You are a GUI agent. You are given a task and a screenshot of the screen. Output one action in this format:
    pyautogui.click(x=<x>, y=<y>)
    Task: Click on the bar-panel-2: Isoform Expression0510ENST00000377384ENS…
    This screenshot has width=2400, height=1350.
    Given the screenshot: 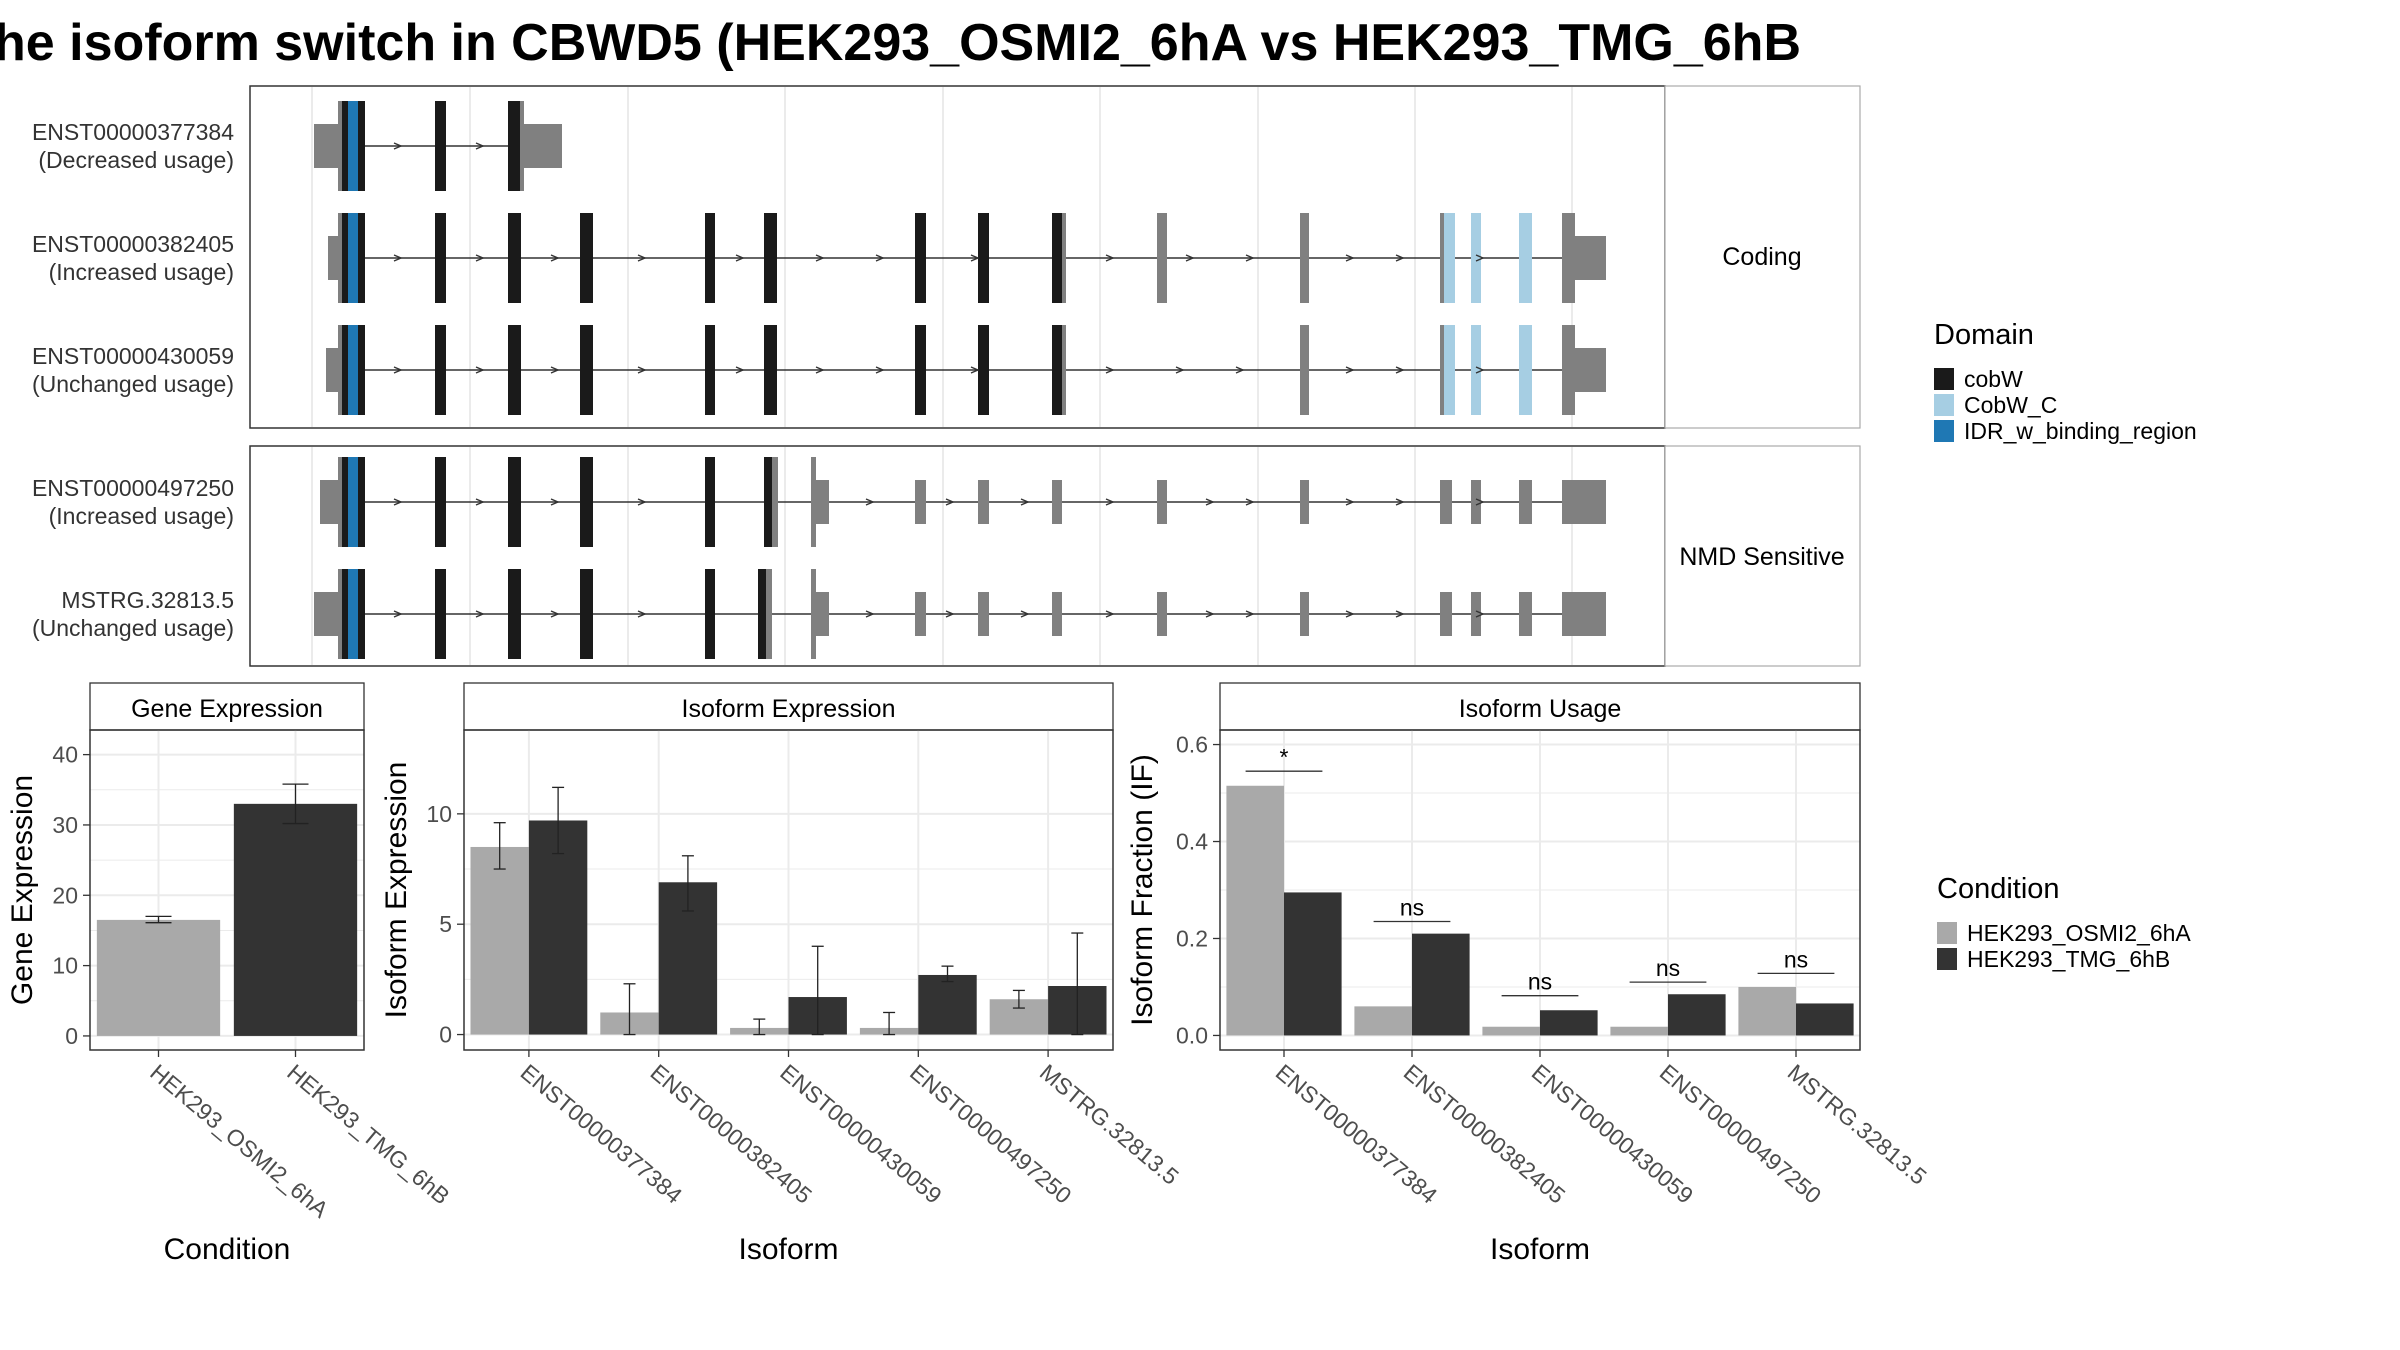 What is the action you would take?
    pyautogui.click(x=782, y=974)
    